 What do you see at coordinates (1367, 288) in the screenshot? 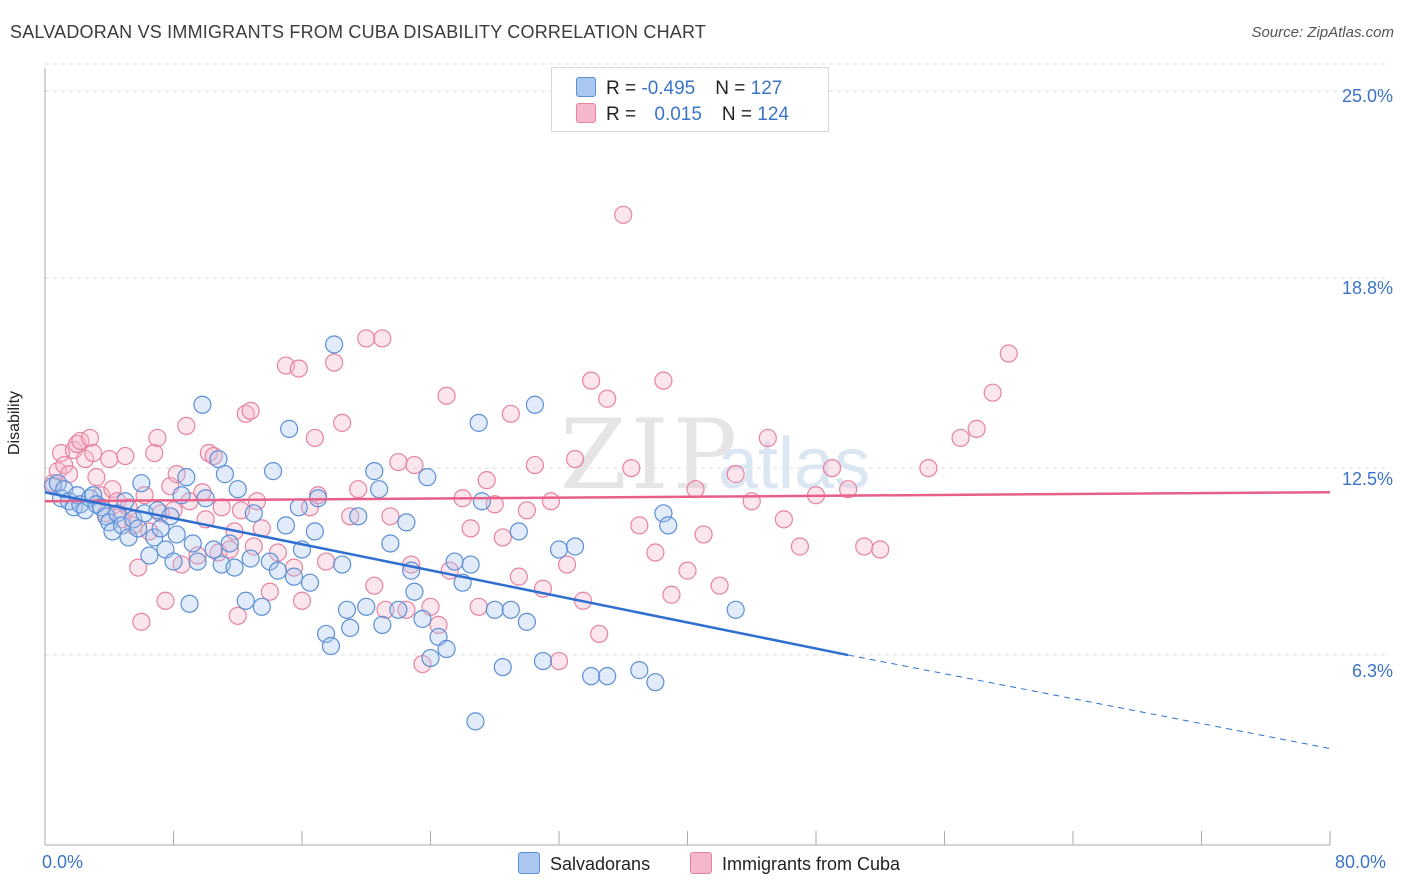
I see `y-tick-18-8: 18.8%` at bounding box center [1367, 288].